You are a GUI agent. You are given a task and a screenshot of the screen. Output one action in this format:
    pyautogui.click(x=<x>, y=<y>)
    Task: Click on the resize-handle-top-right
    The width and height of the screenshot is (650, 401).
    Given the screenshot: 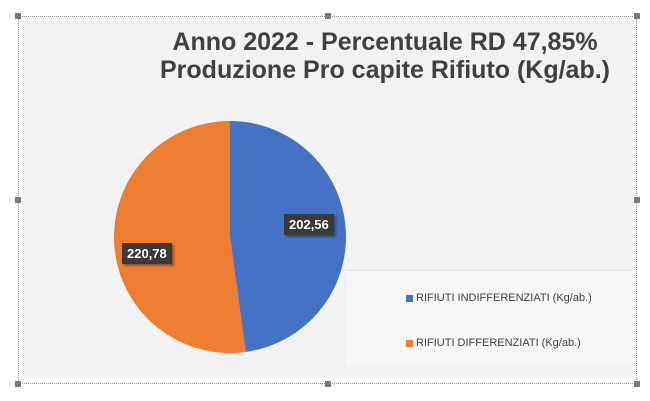 What is the action you would take?
    pyautogui.click(x=637, y=16)
    